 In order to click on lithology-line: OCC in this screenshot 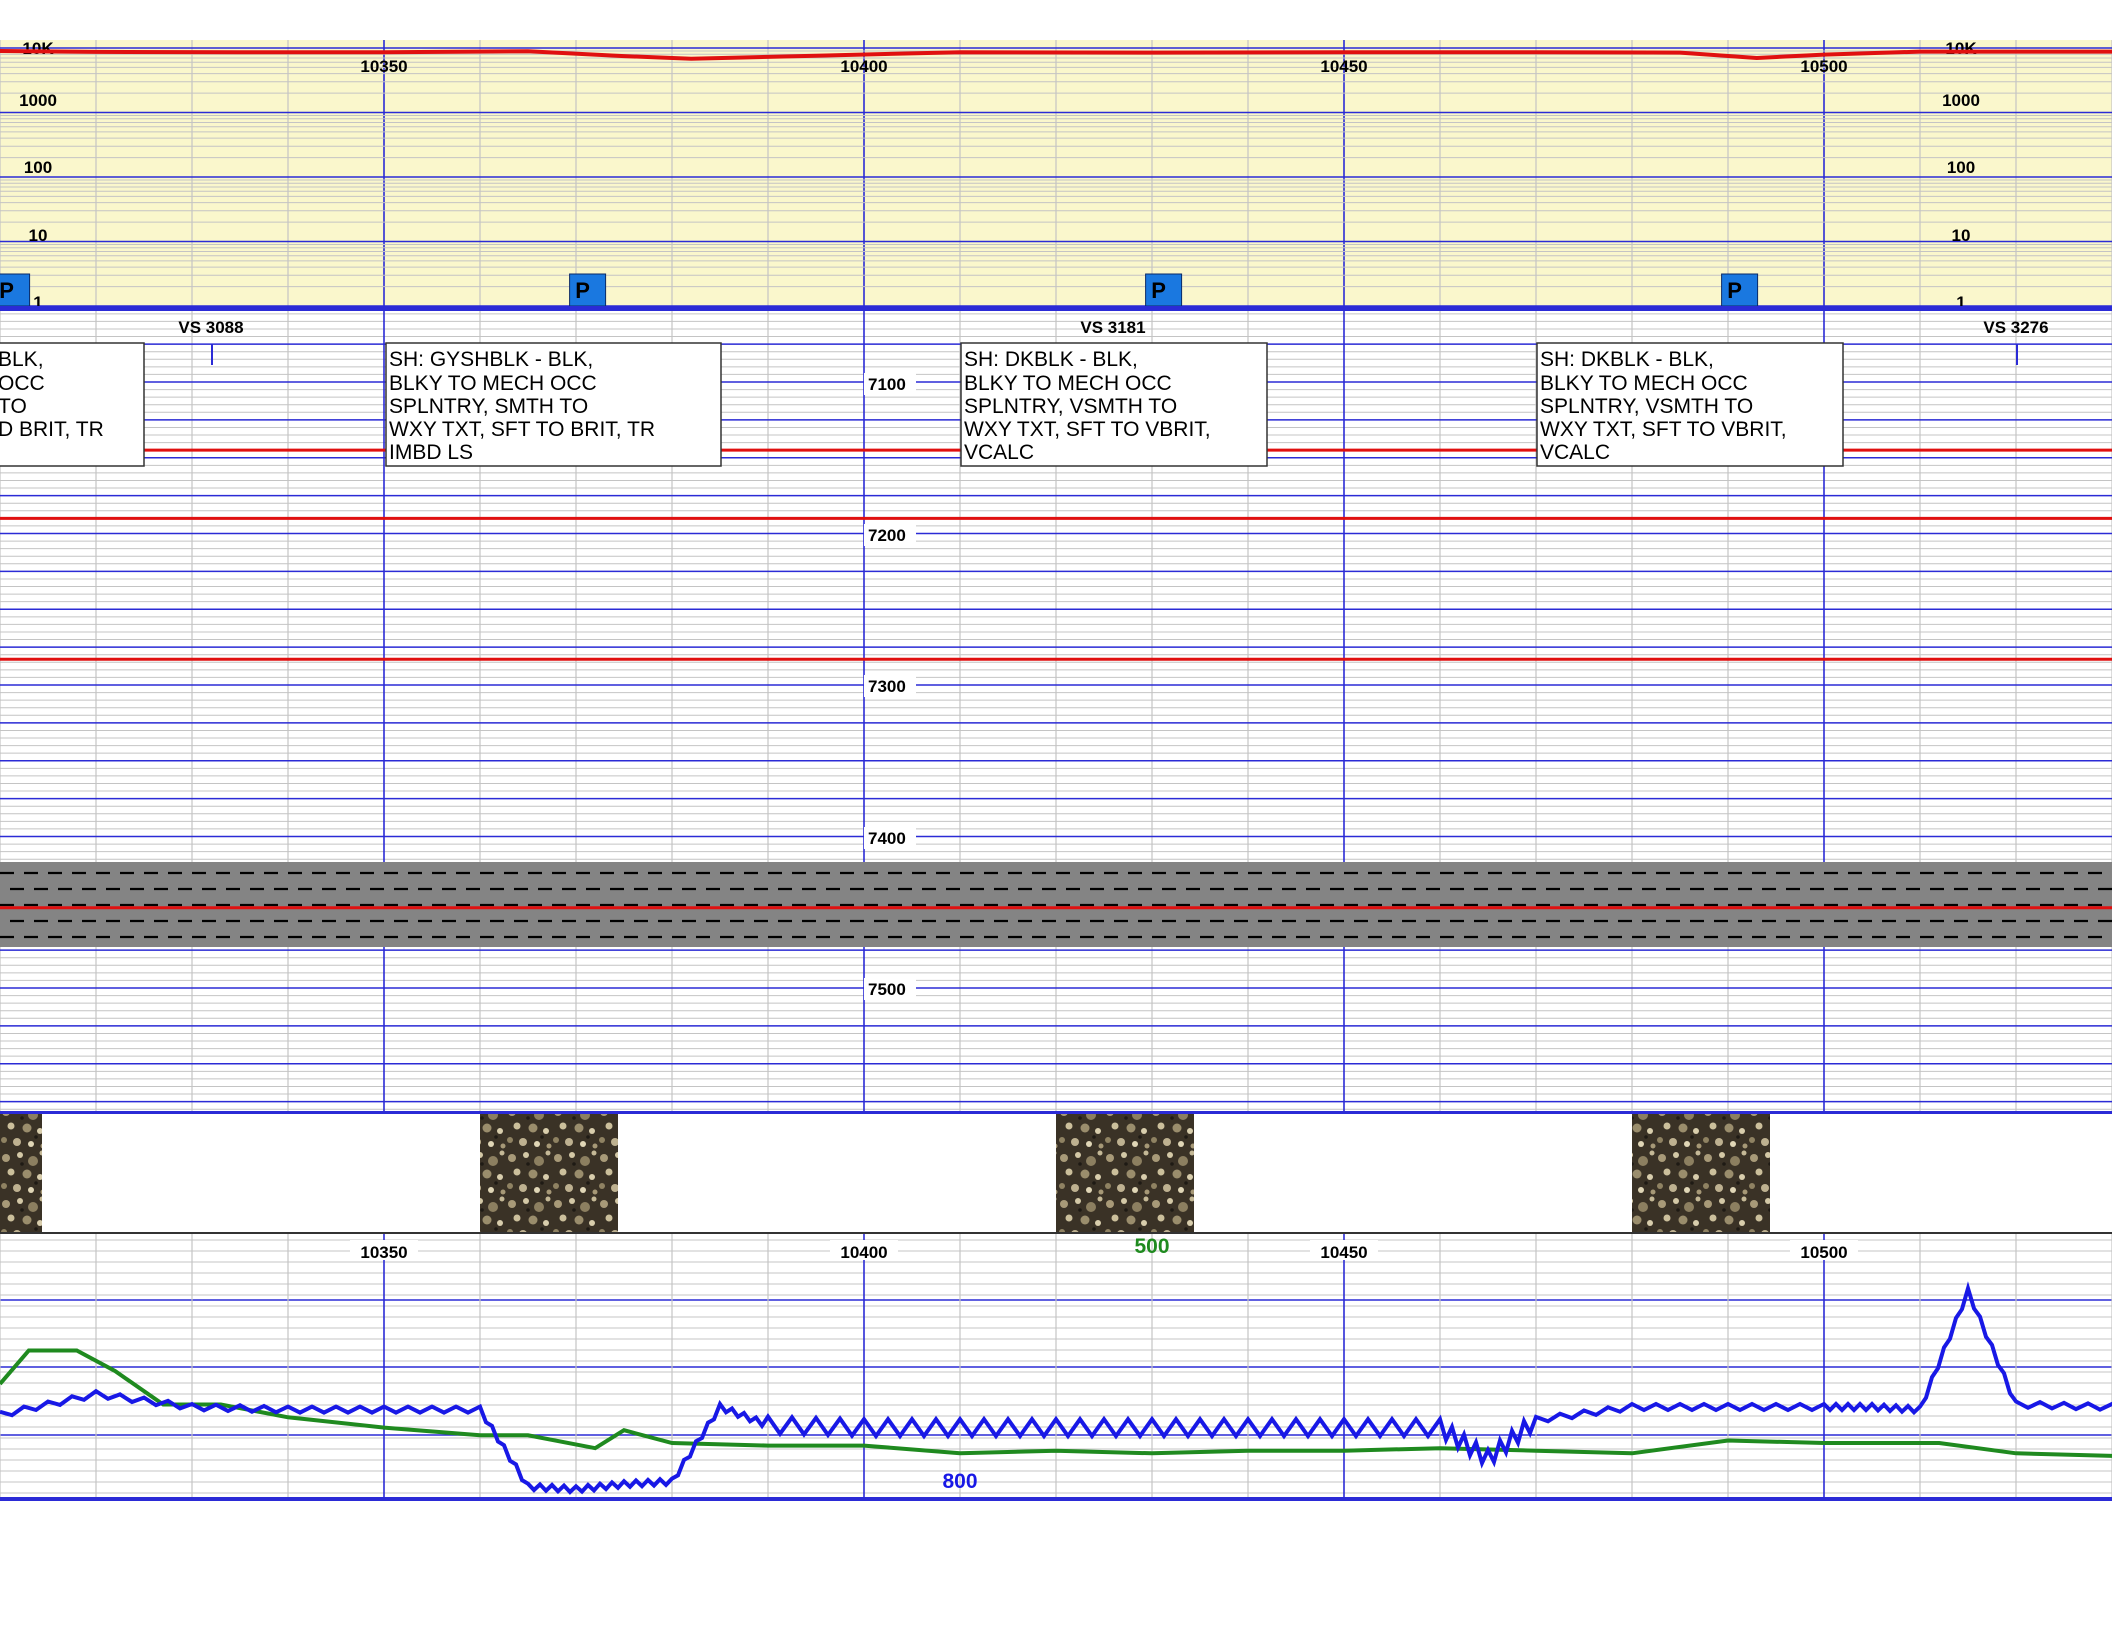, I will do `click(22, 383)`.